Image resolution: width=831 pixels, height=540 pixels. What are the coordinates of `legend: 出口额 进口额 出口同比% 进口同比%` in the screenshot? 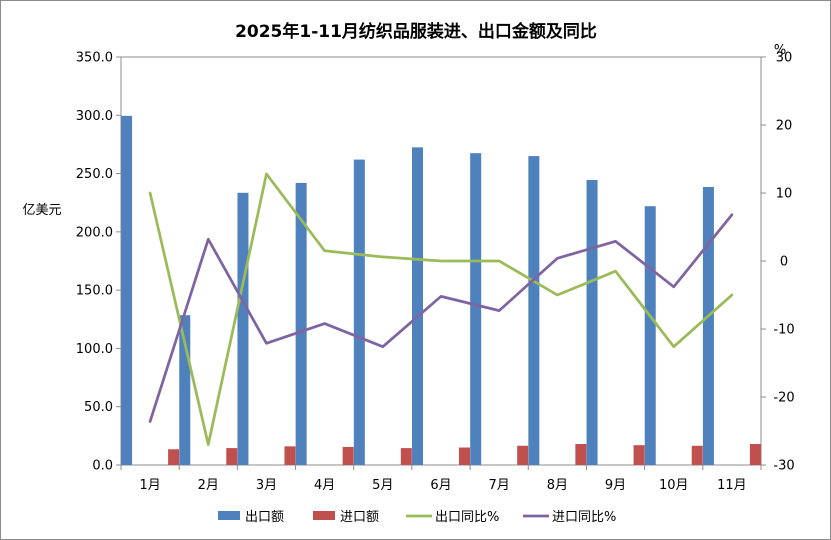 It's located at (417, 517).